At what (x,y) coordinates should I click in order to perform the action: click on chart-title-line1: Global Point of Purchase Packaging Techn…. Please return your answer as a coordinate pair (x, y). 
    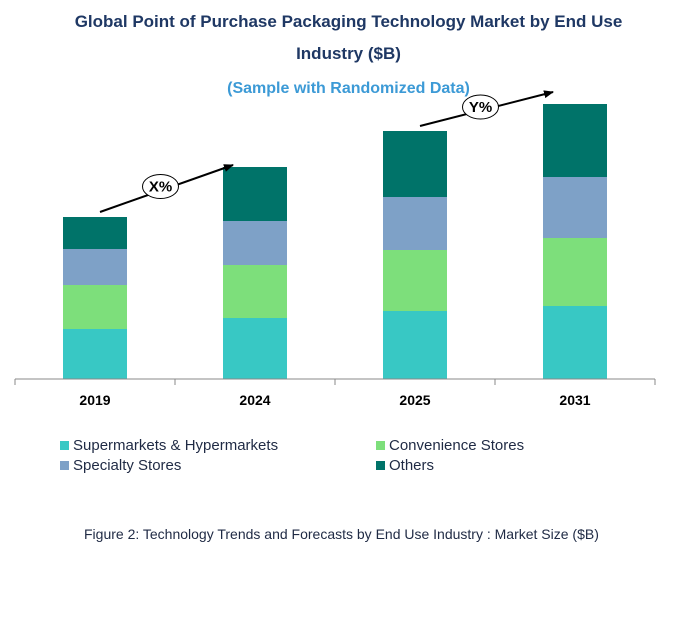
    Looking at the image, I should click on (348, 21).